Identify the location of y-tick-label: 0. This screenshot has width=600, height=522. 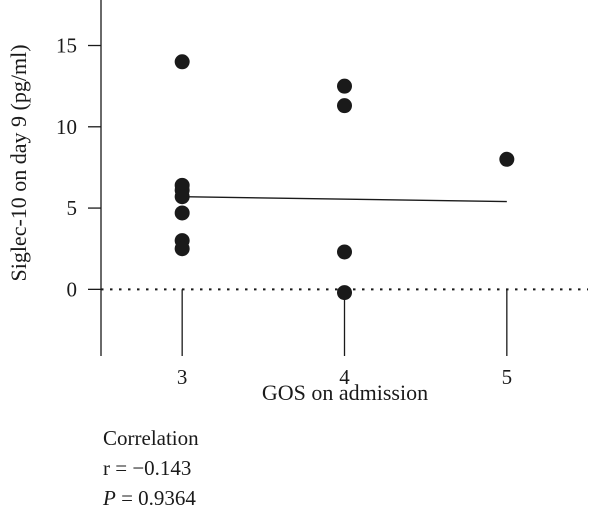
(72, 289).